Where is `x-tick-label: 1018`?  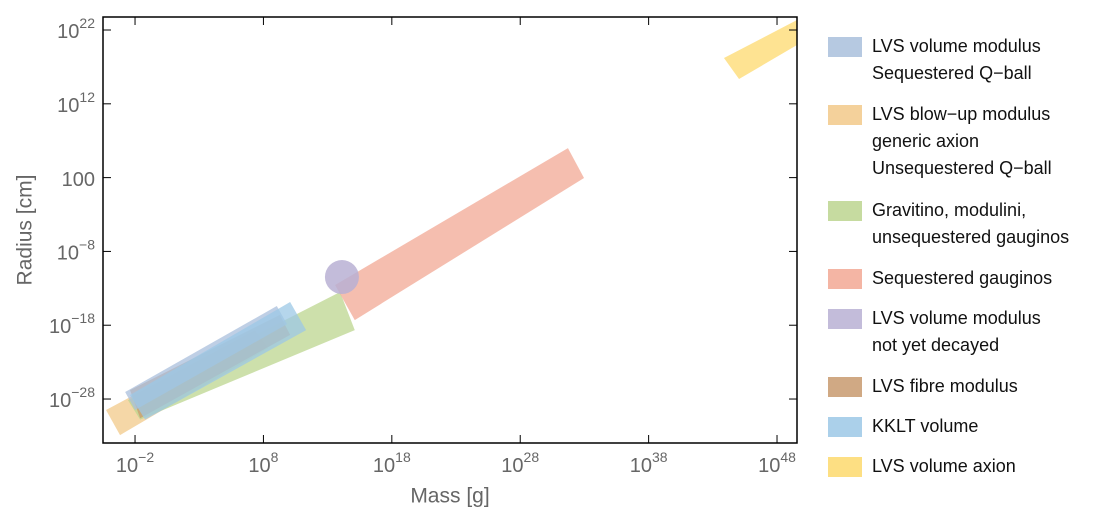
x-tick-label: 1018 is located at coordinates (392, 463).